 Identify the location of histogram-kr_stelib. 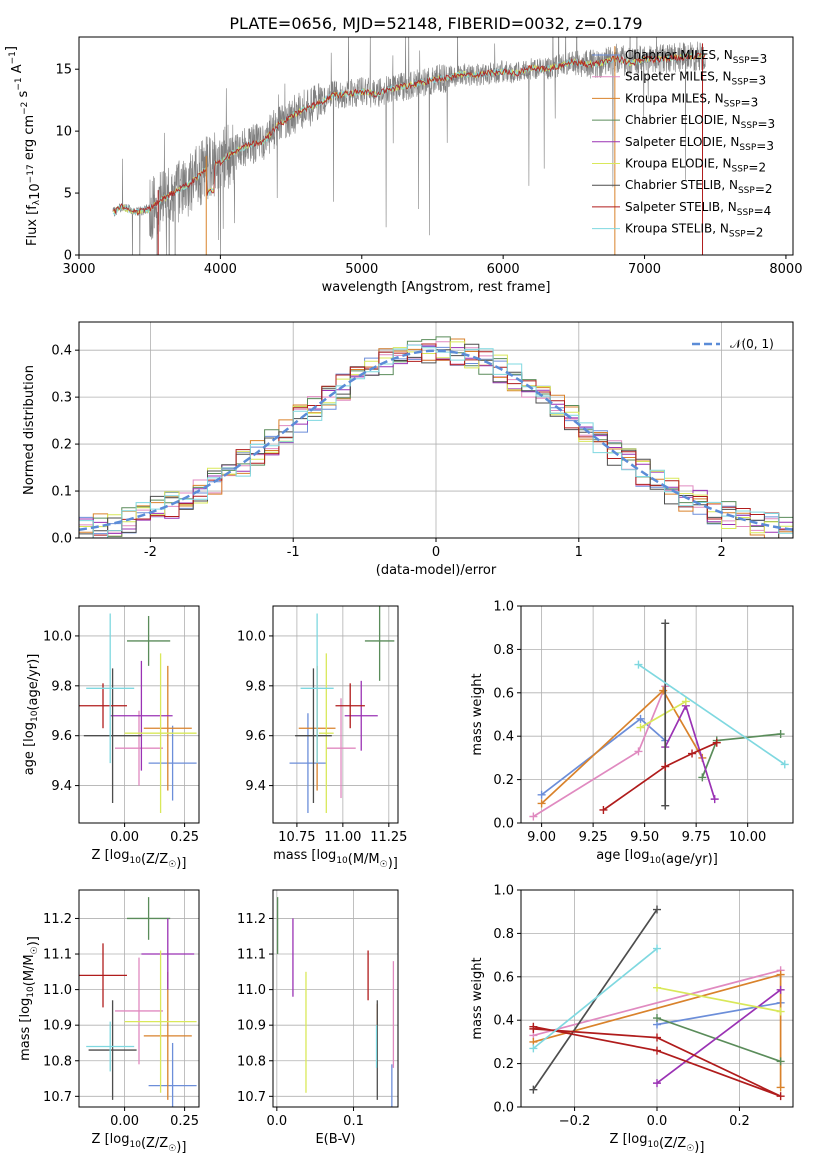
(436, 441).